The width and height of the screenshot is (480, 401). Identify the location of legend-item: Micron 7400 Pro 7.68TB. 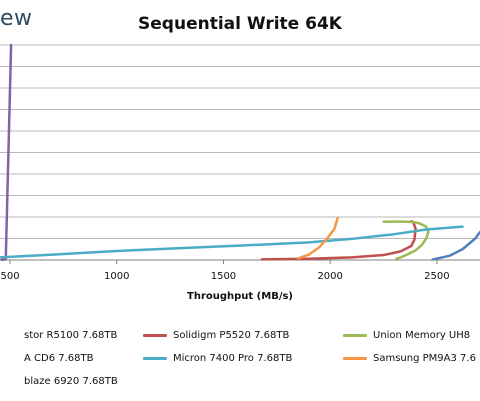
(217, 360).